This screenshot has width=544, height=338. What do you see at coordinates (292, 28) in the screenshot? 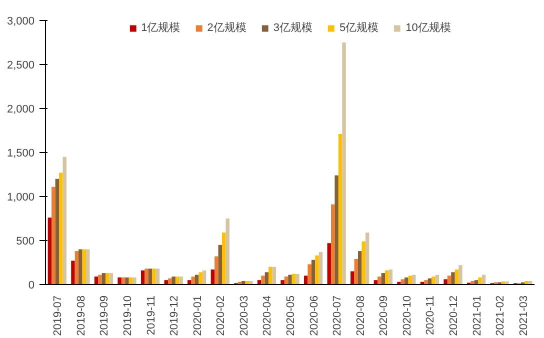
I see `legend-label: 3亿规模` at bounding box center [292, 28].